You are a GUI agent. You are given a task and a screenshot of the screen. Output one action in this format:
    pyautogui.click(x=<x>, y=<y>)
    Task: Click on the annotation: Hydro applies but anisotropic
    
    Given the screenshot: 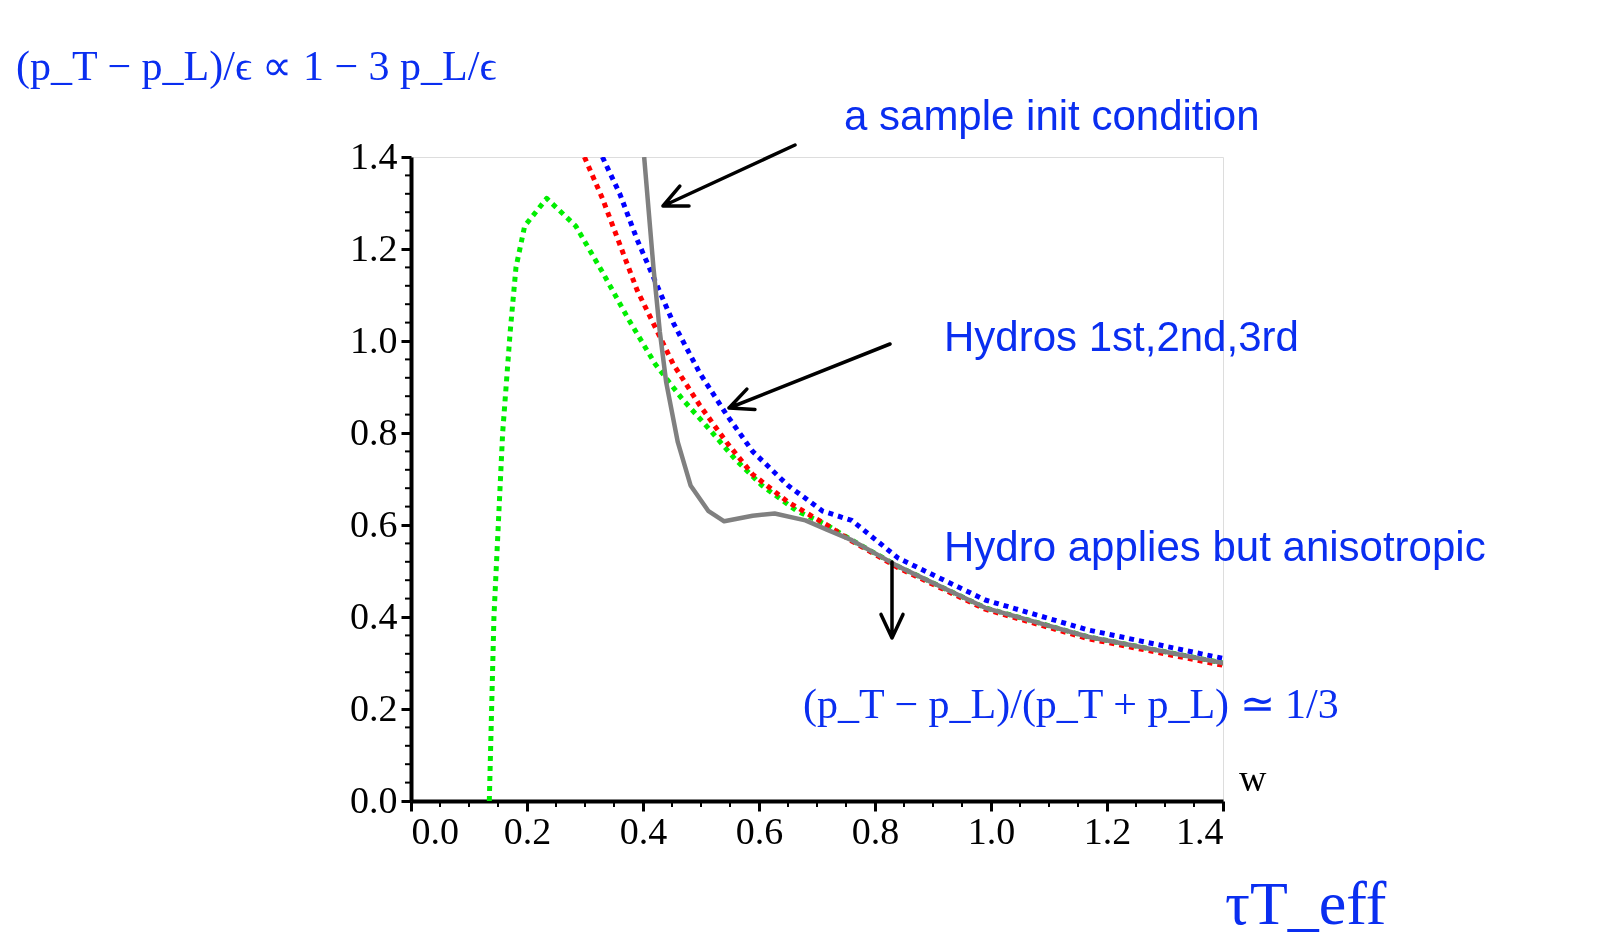 What is the action you would take?
    pyautogui.click(x=1215, y=546)
    